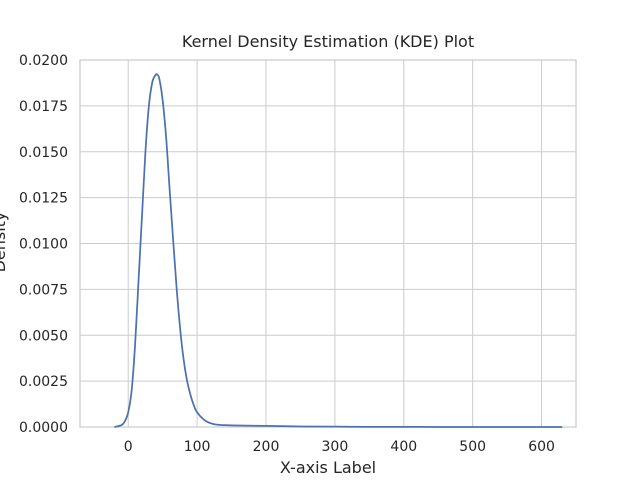 The width and height of the screenshot is (640, 480). What do you see at coordinates (4, 242) in the screenshot?
I see `y-axis-label: Density` at bounding box center [4, 242].